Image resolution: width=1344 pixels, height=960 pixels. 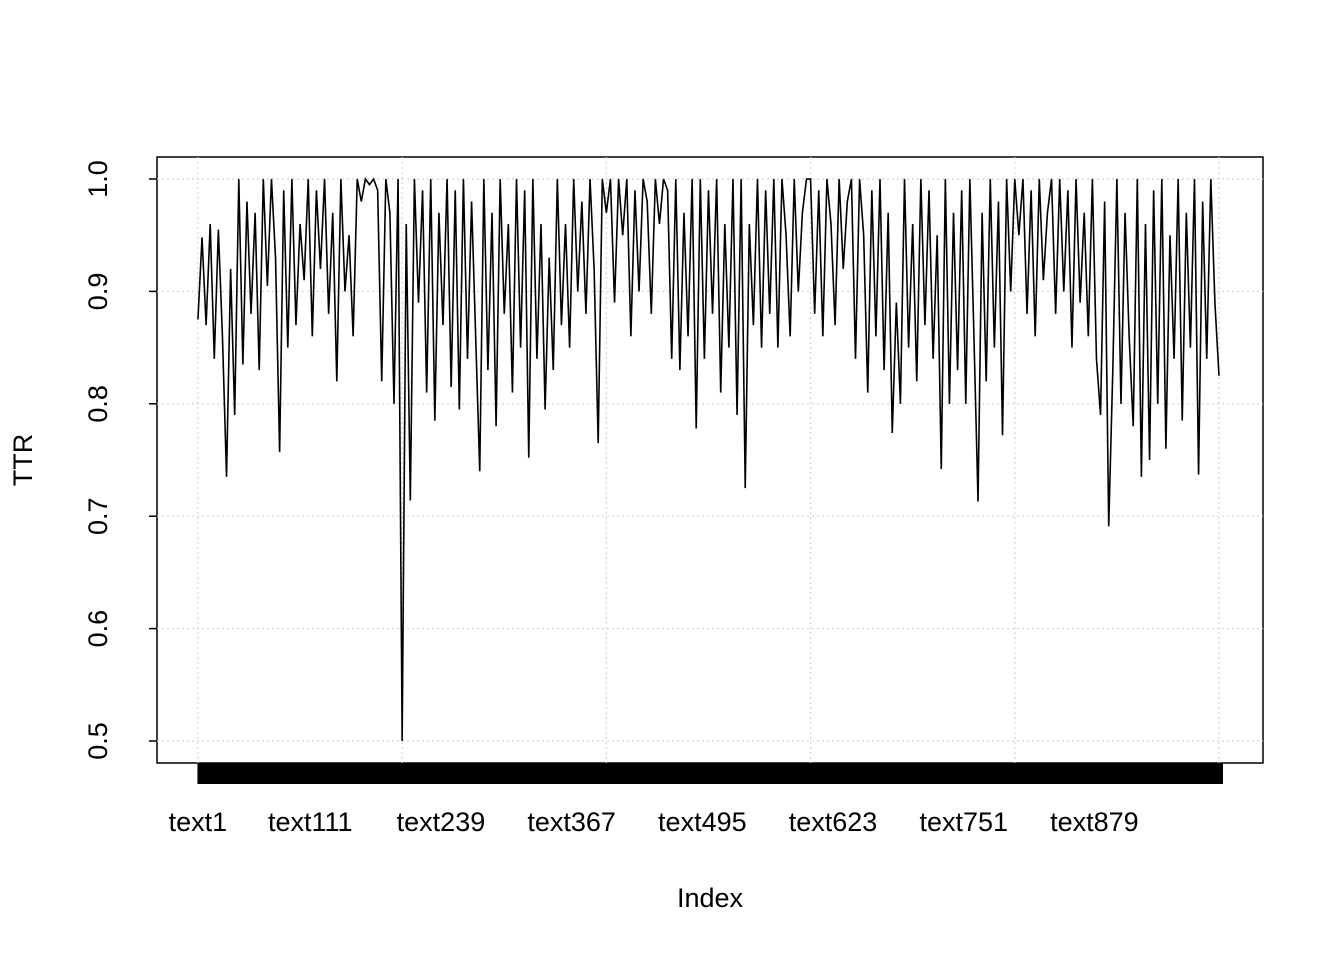 I want to click on y-axis-title: TTR, so click(x=23, y=460).